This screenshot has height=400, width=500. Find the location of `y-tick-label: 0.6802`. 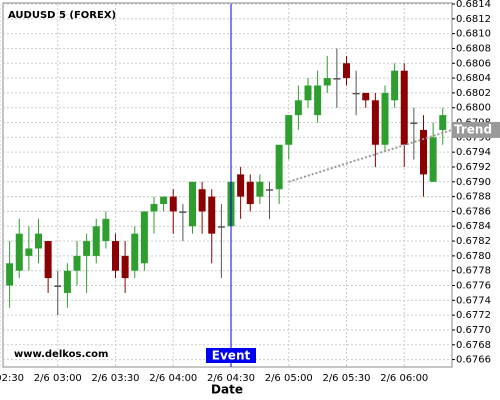

y-tick-label: 0.6802 is located at coordinates (473, 93).